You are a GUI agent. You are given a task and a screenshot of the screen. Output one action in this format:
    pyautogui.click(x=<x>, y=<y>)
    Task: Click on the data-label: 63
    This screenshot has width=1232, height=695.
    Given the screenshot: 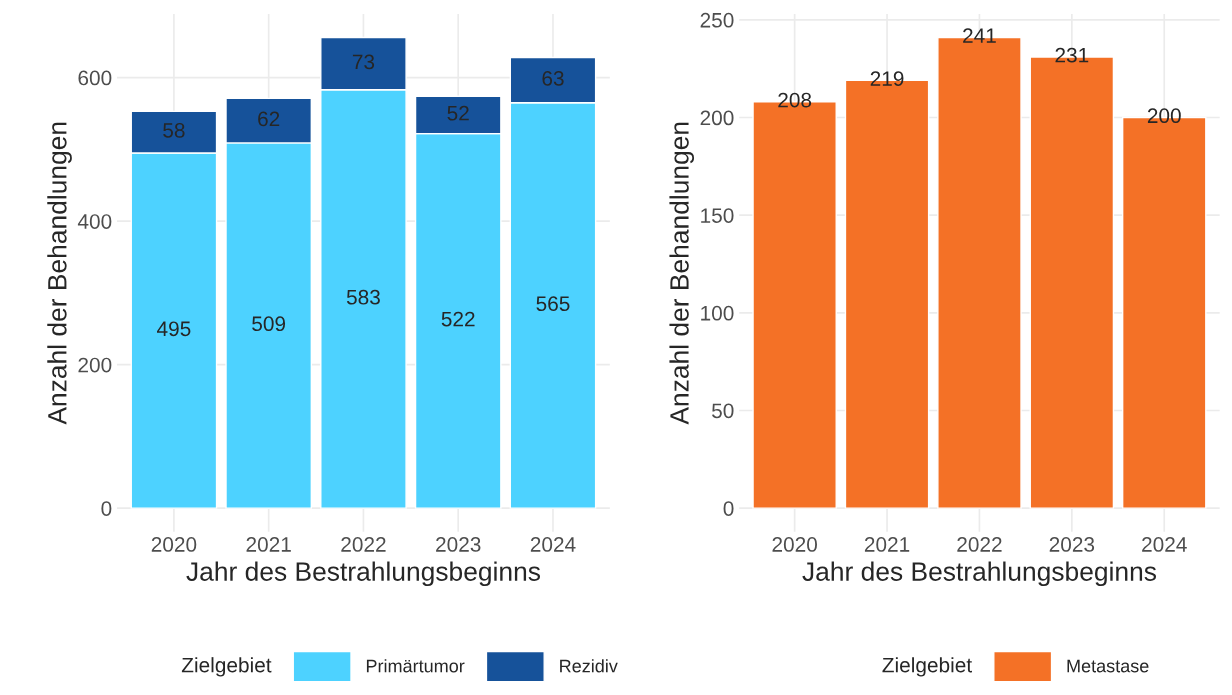 What is the action you would take?
    pyautogui.click(x=553, y=78)
    